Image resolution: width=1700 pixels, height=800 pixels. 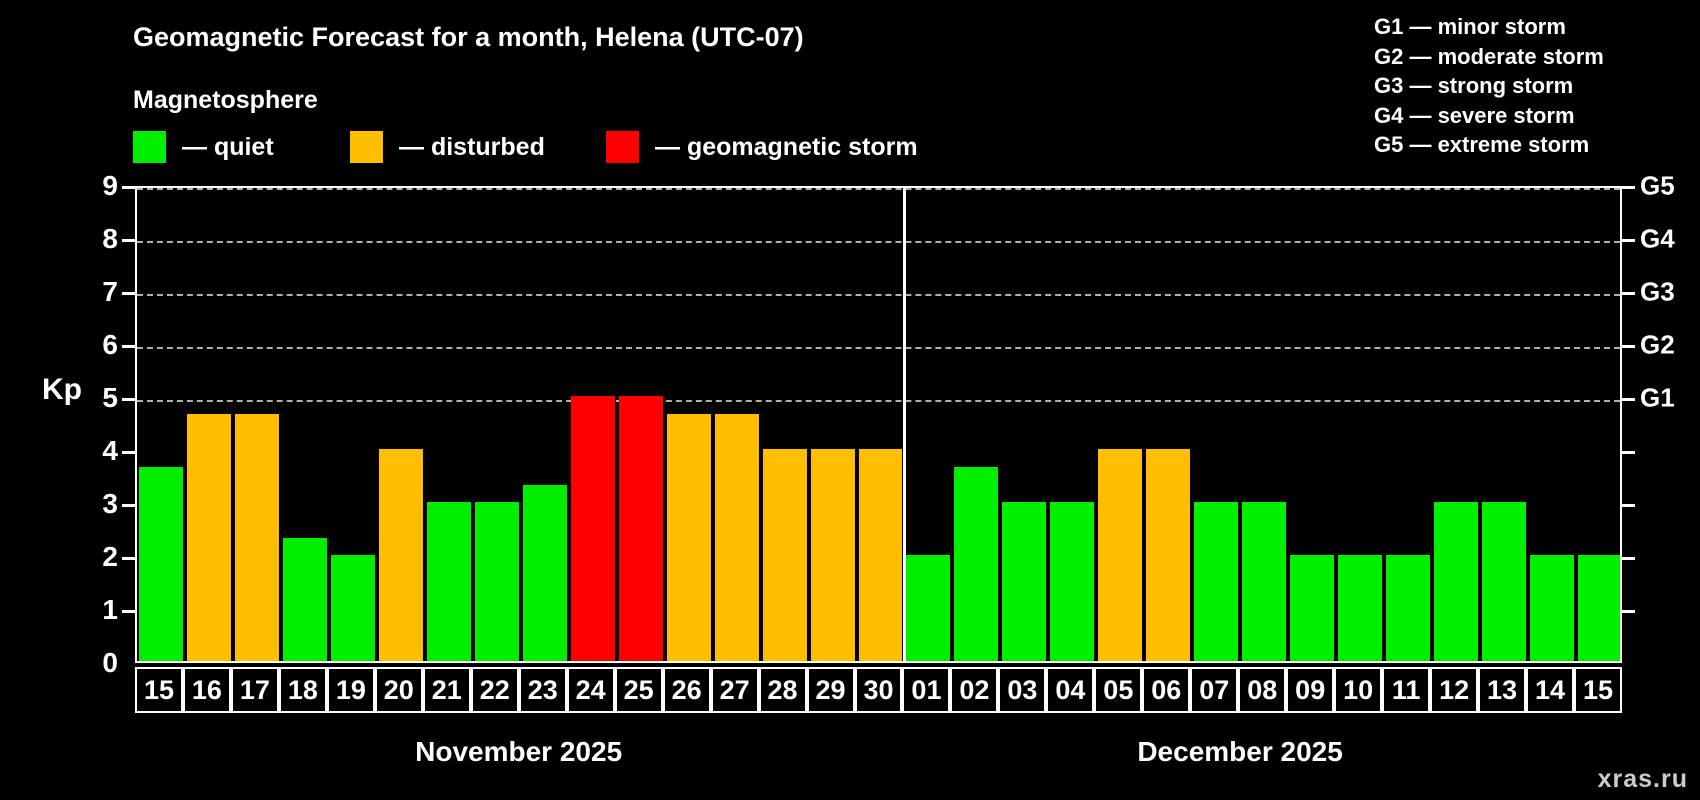 What do you see at coordinates (208, 537) in the screenshot?
I see `bar-16-disturbed` at bounding box center [208, 537].